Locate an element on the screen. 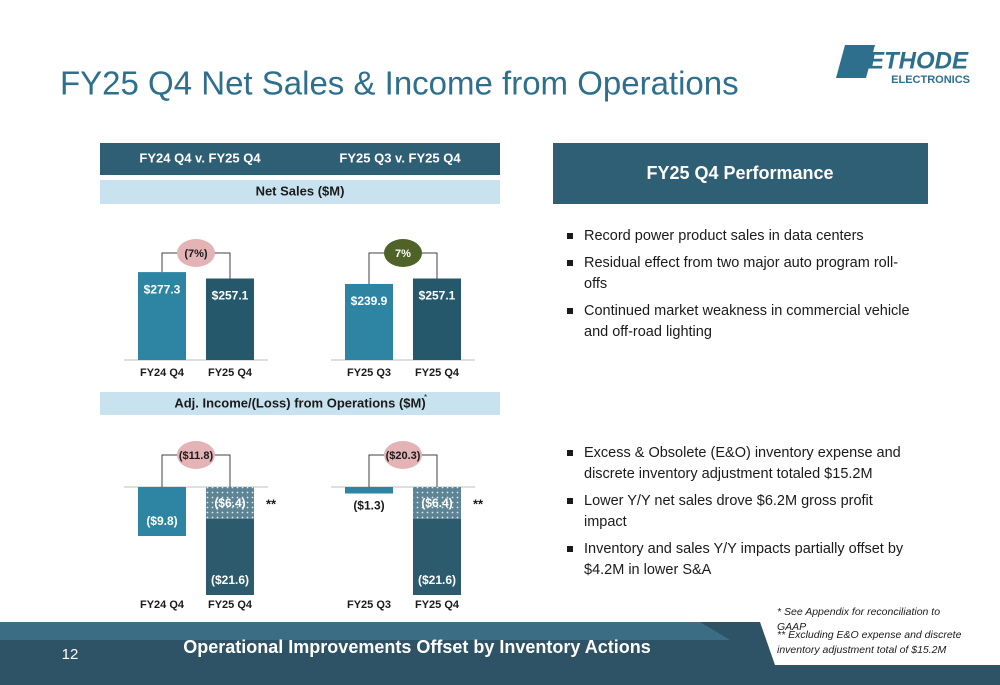 Image resolution: width=1000 pixels, height=685 pixels. footer-notch is located at coordinates (880, 643).